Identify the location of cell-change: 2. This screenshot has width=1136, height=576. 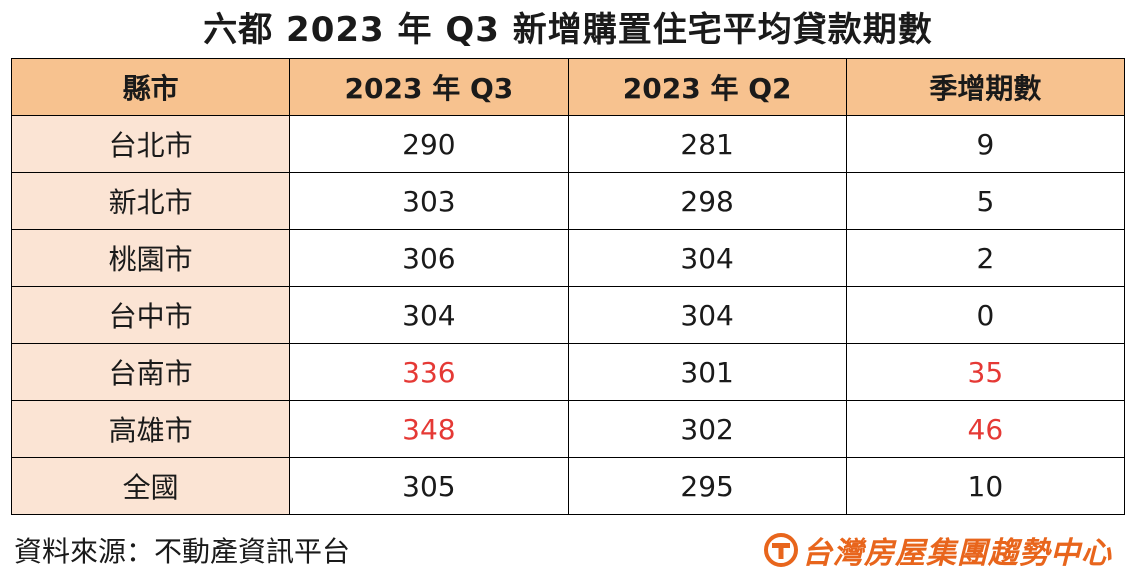
(985, 258).